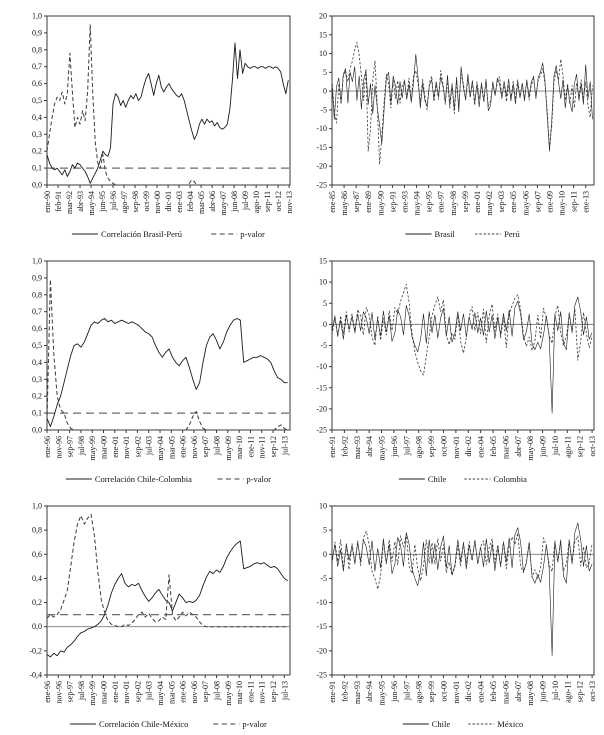 The image size is (604, 735). I want to click on x-tick-label: jul-96, so click(113, 201).